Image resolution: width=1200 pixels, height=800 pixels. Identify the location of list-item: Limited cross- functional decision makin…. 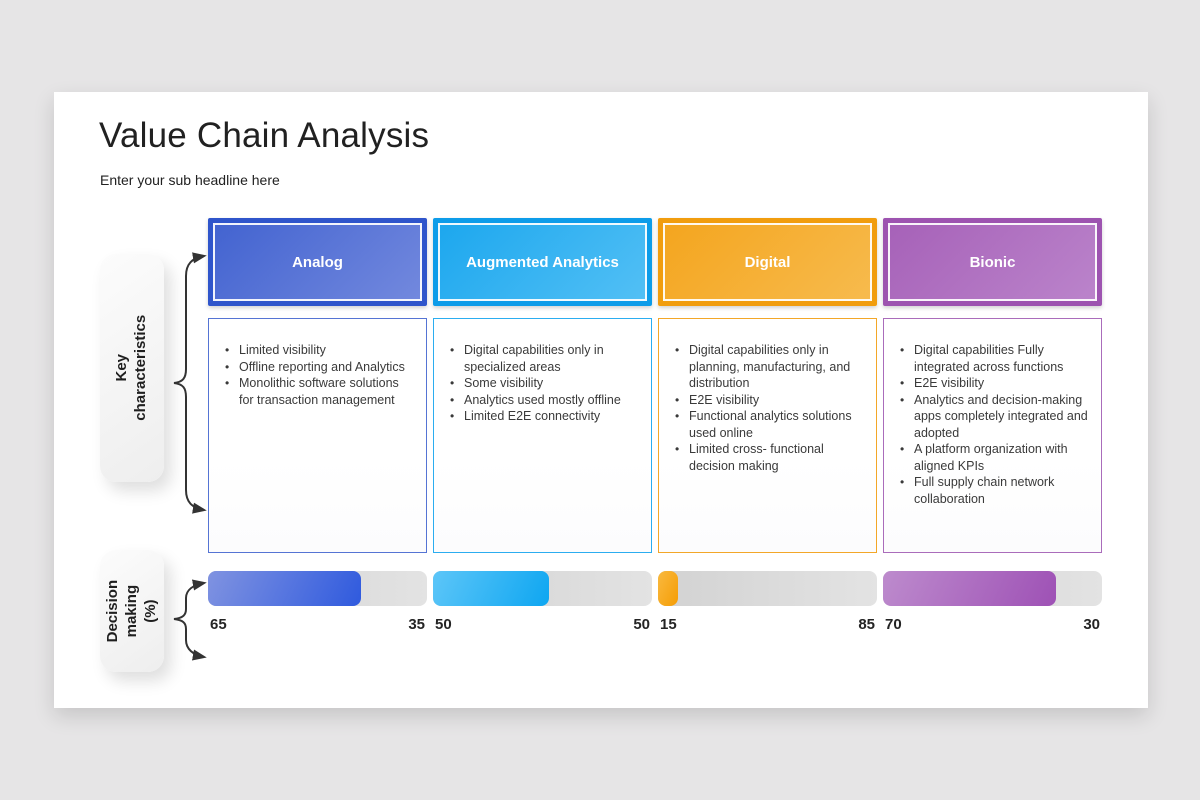
(766, 457).